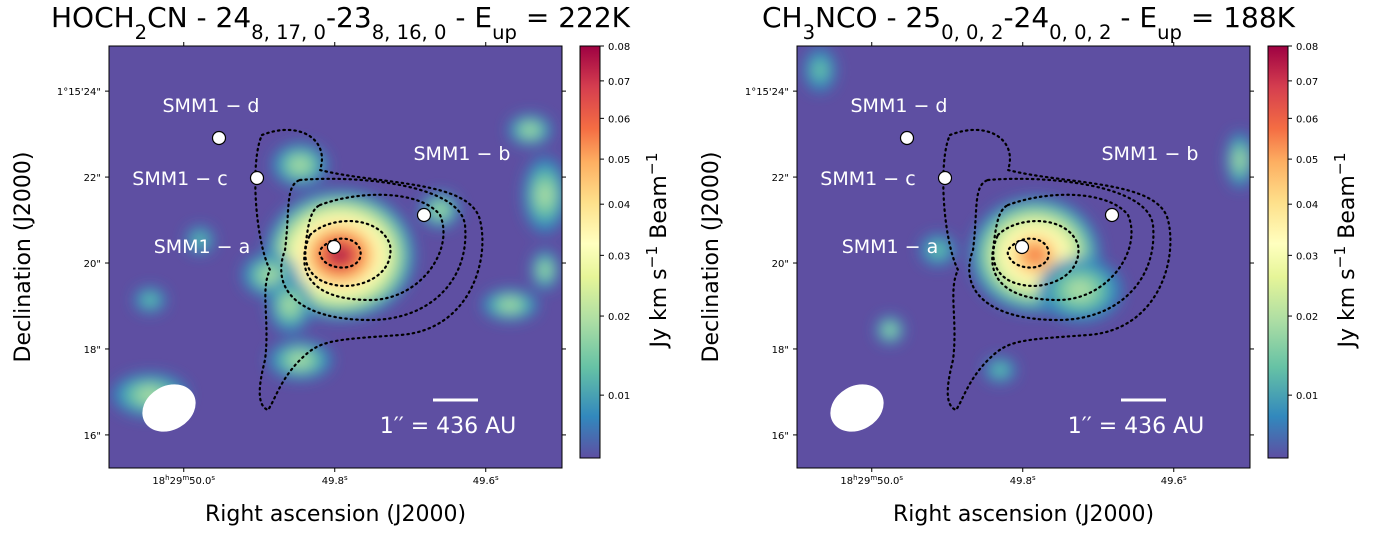 This screenshot has height=537, width=1387. What do you see at coordinates (574, 17) in the screenshot?
I see `chart-title-part: = 222K` at bounding box center [574, 17].